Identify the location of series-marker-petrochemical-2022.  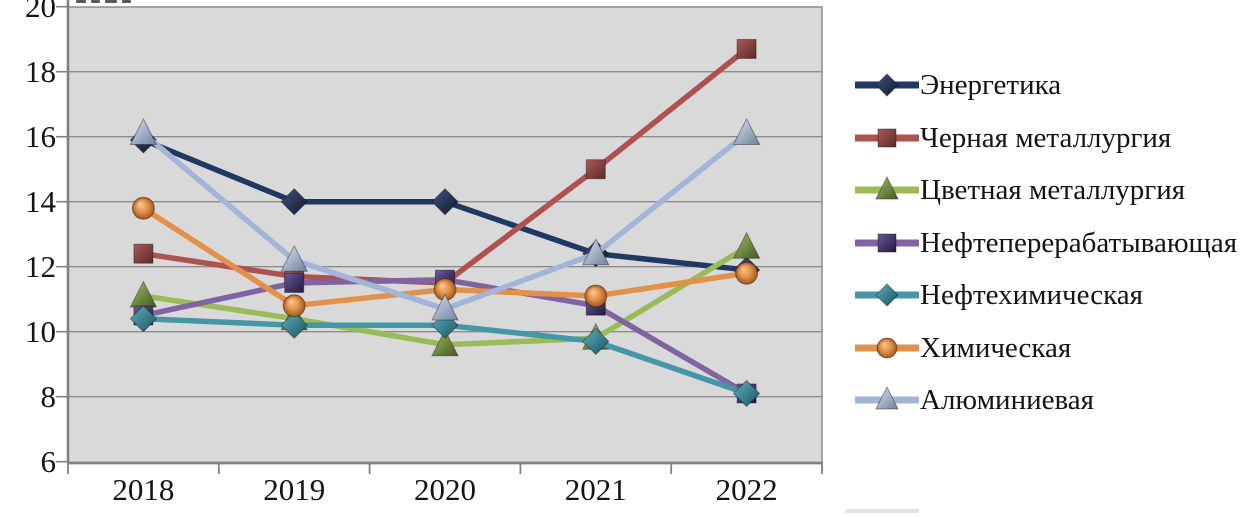
(746, 393).